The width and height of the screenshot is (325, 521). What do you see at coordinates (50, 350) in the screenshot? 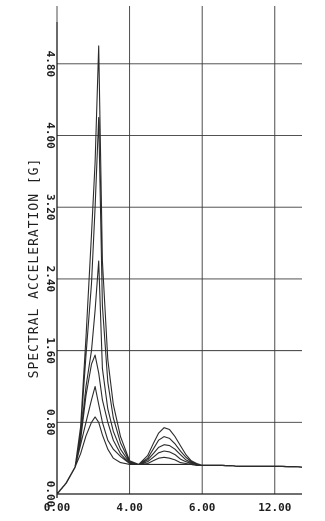
I see `y-tick-label: 1.60` at bounding box center [50, 350].